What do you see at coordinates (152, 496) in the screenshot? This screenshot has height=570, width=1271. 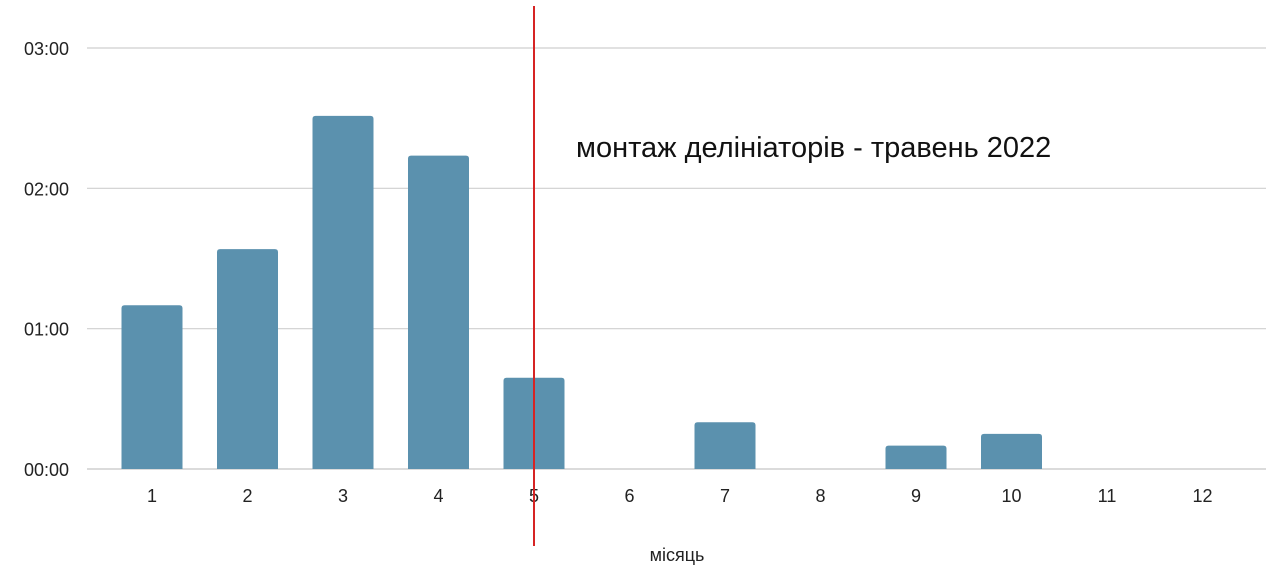 I see `x-tick-label: 1` at bounding box center [152, 496].